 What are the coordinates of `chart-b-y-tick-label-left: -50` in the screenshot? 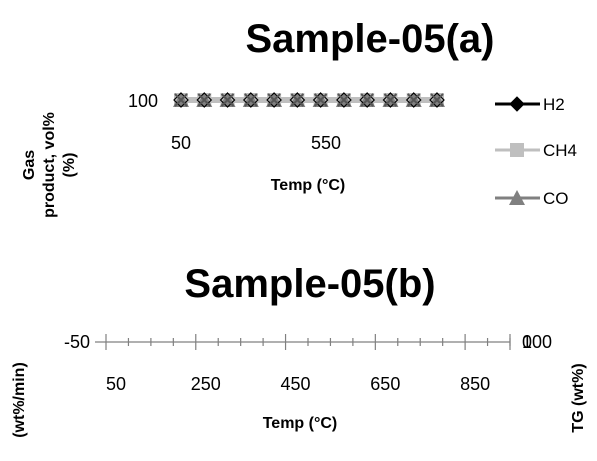 It's located at (77, 342).